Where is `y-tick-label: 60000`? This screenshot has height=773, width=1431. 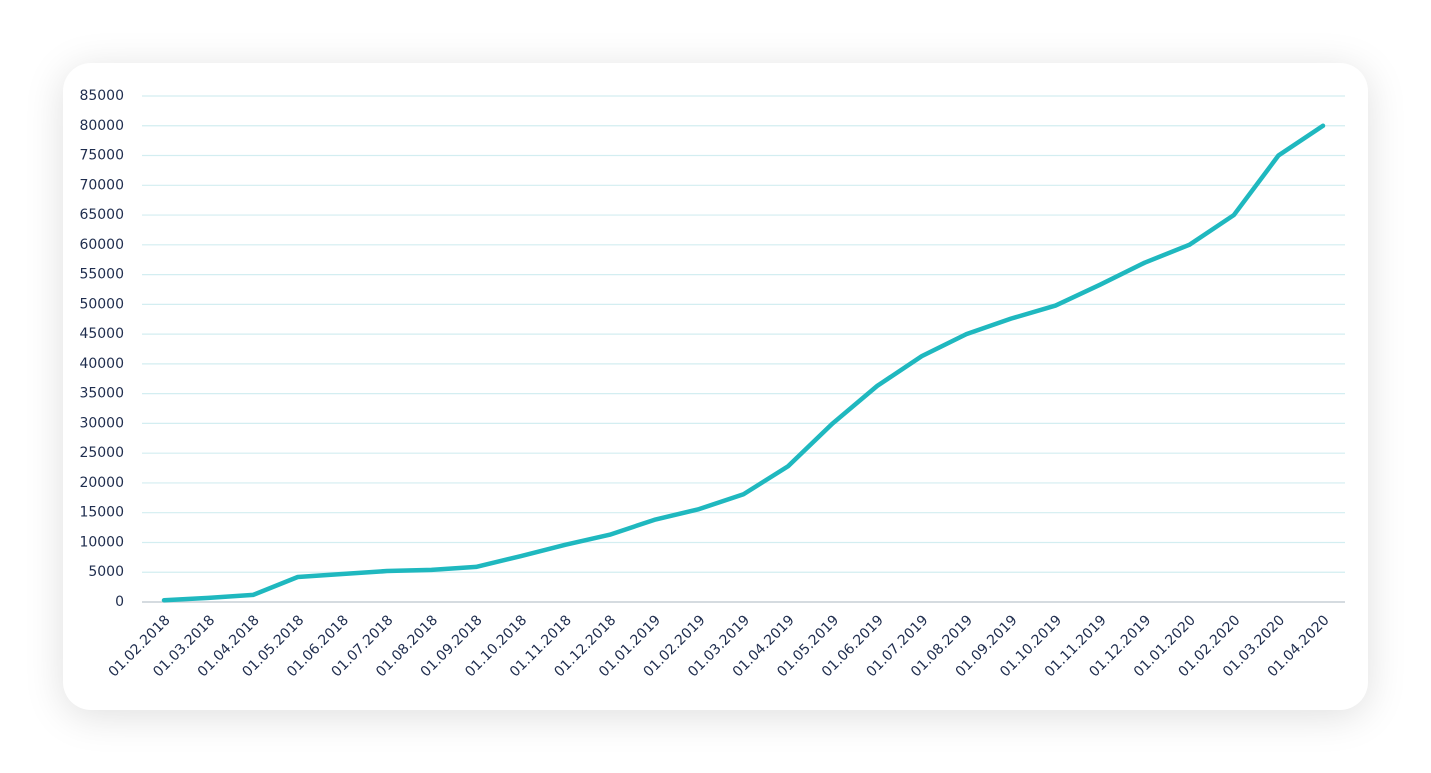 y-tick-label: 60000 is located at coordinates (101, 245).